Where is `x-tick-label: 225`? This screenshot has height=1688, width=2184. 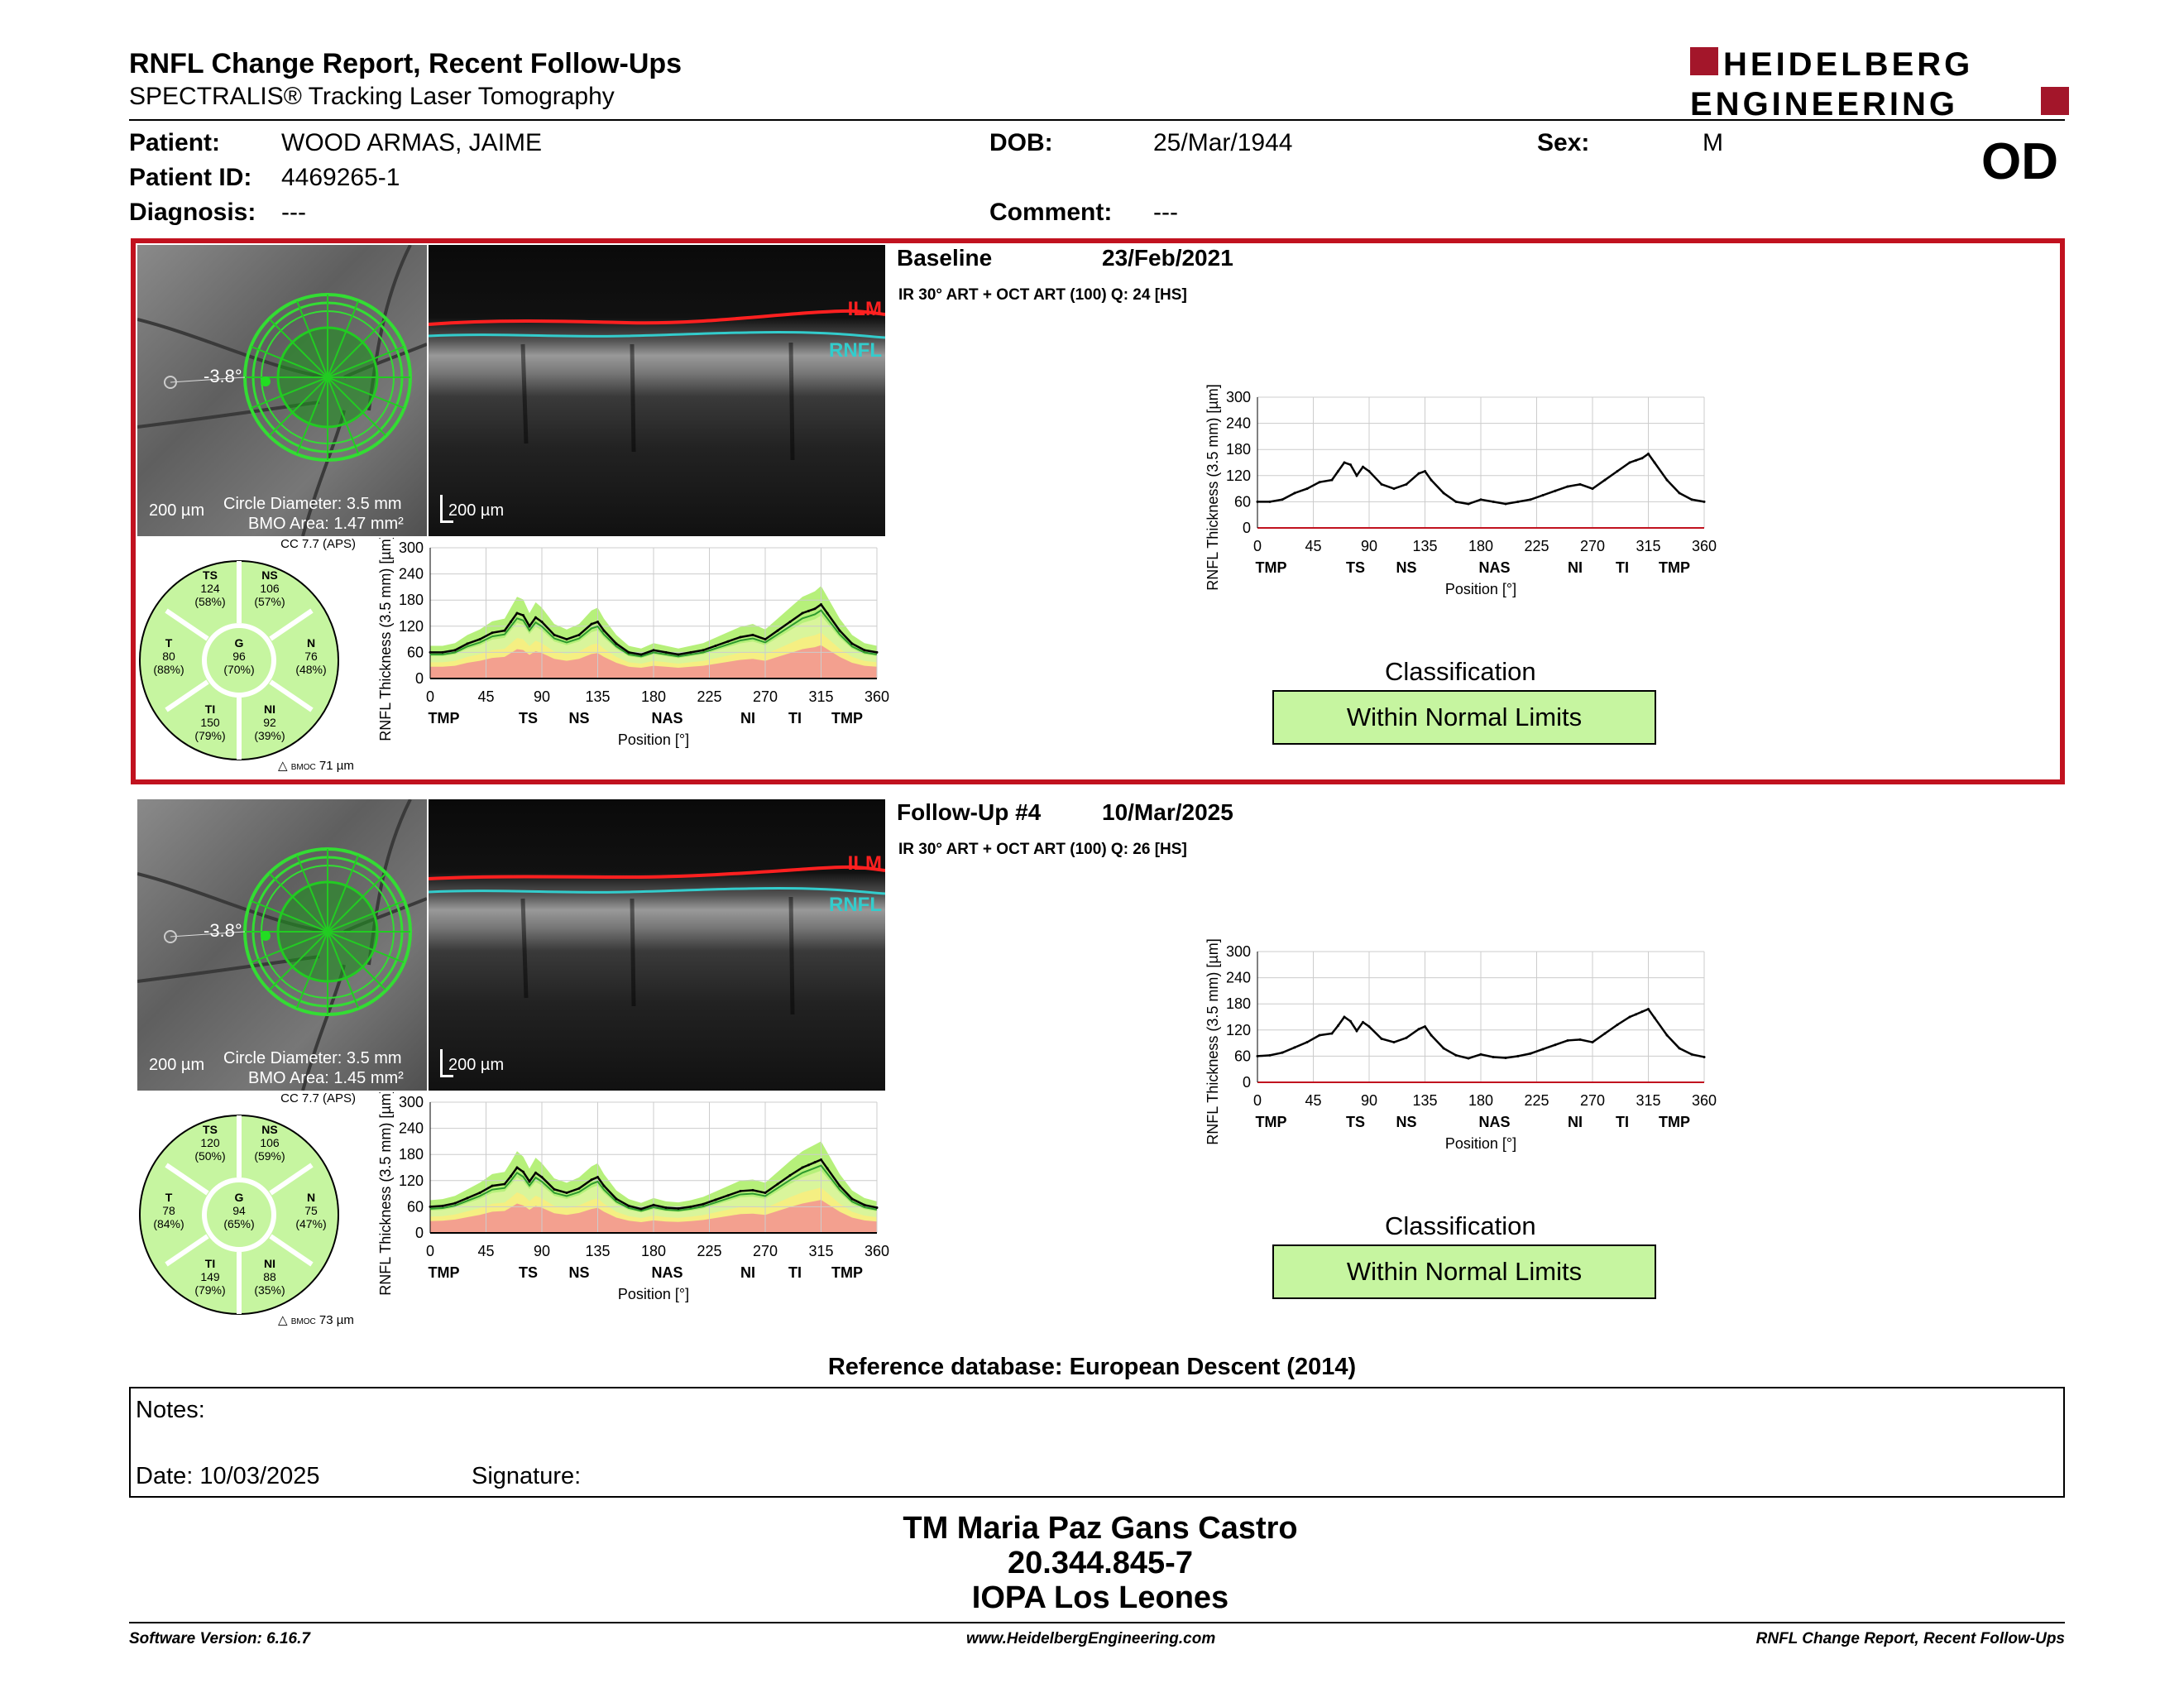
x-tick-label: 225 is located at coordinates (709, 696).